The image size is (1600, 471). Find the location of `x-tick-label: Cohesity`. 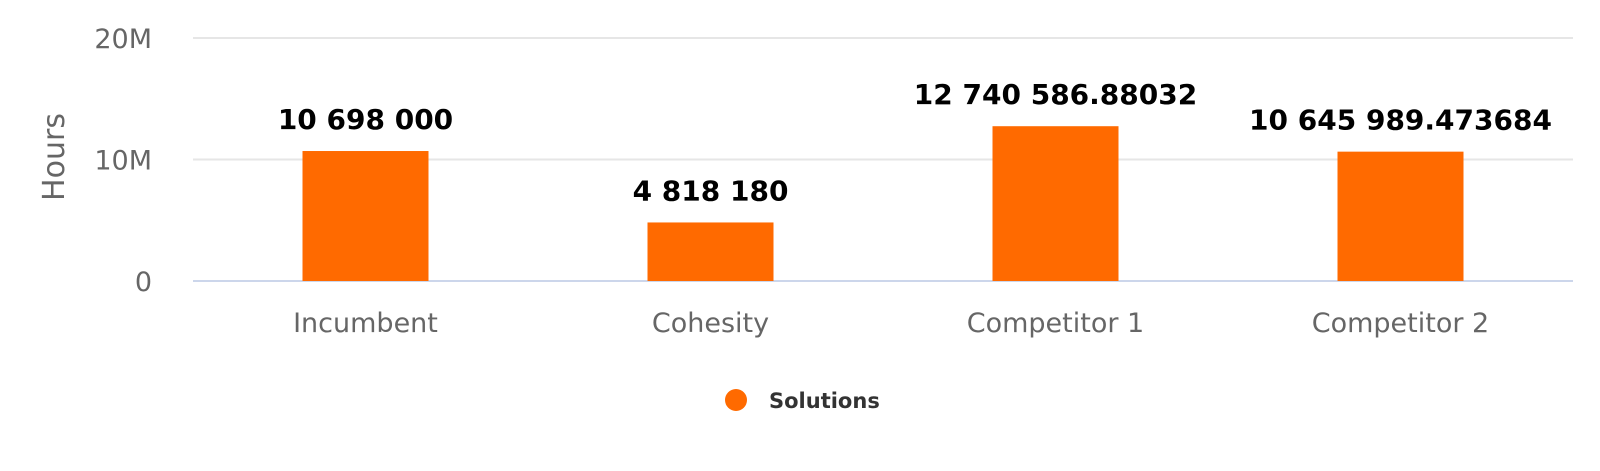

x-tick-label: Cohesity is located at coordinates (710, 323).